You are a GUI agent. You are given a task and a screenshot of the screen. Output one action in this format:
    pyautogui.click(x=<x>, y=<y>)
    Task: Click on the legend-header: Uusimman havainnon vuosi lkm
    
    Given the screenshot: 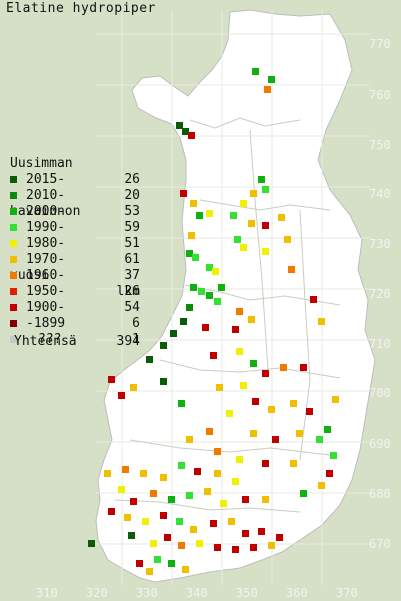 What is the action you would take?
    pyautogui.click(x=75, y=211)
    